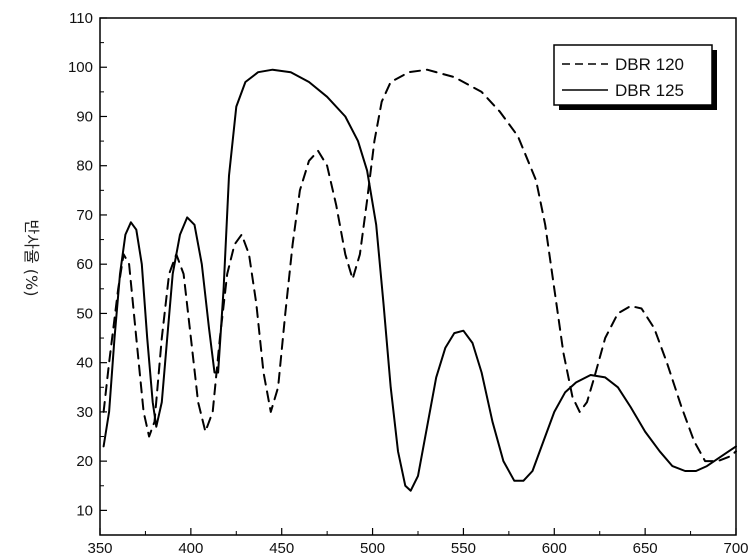 This screenshot has width=752, height=559. I want to click on y-axis: 10 20 30 40 50 60 70 80 90 100 110, so click(87, 264).